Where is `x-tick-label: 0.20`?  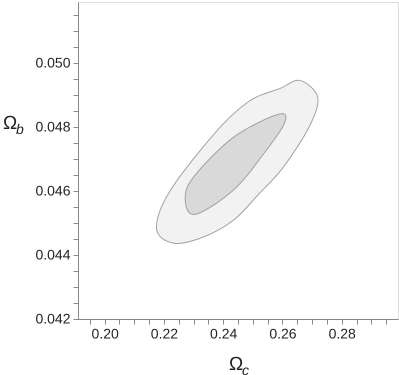 x-tick-label: 0.20 is located at coordinates (106, 334).